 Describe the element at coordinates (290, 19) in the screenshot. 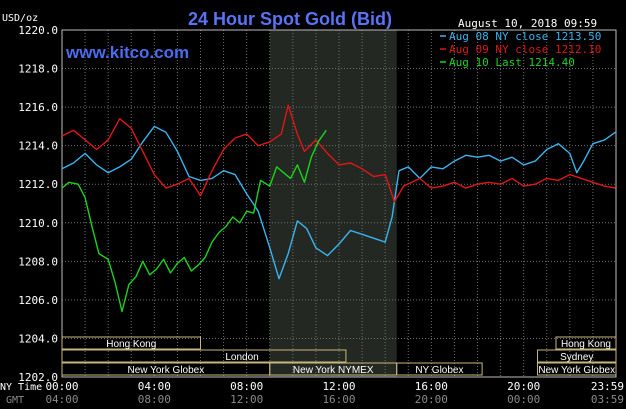

I see `chart-title: 24 Hour Spot Gold (Bid)` at that location.